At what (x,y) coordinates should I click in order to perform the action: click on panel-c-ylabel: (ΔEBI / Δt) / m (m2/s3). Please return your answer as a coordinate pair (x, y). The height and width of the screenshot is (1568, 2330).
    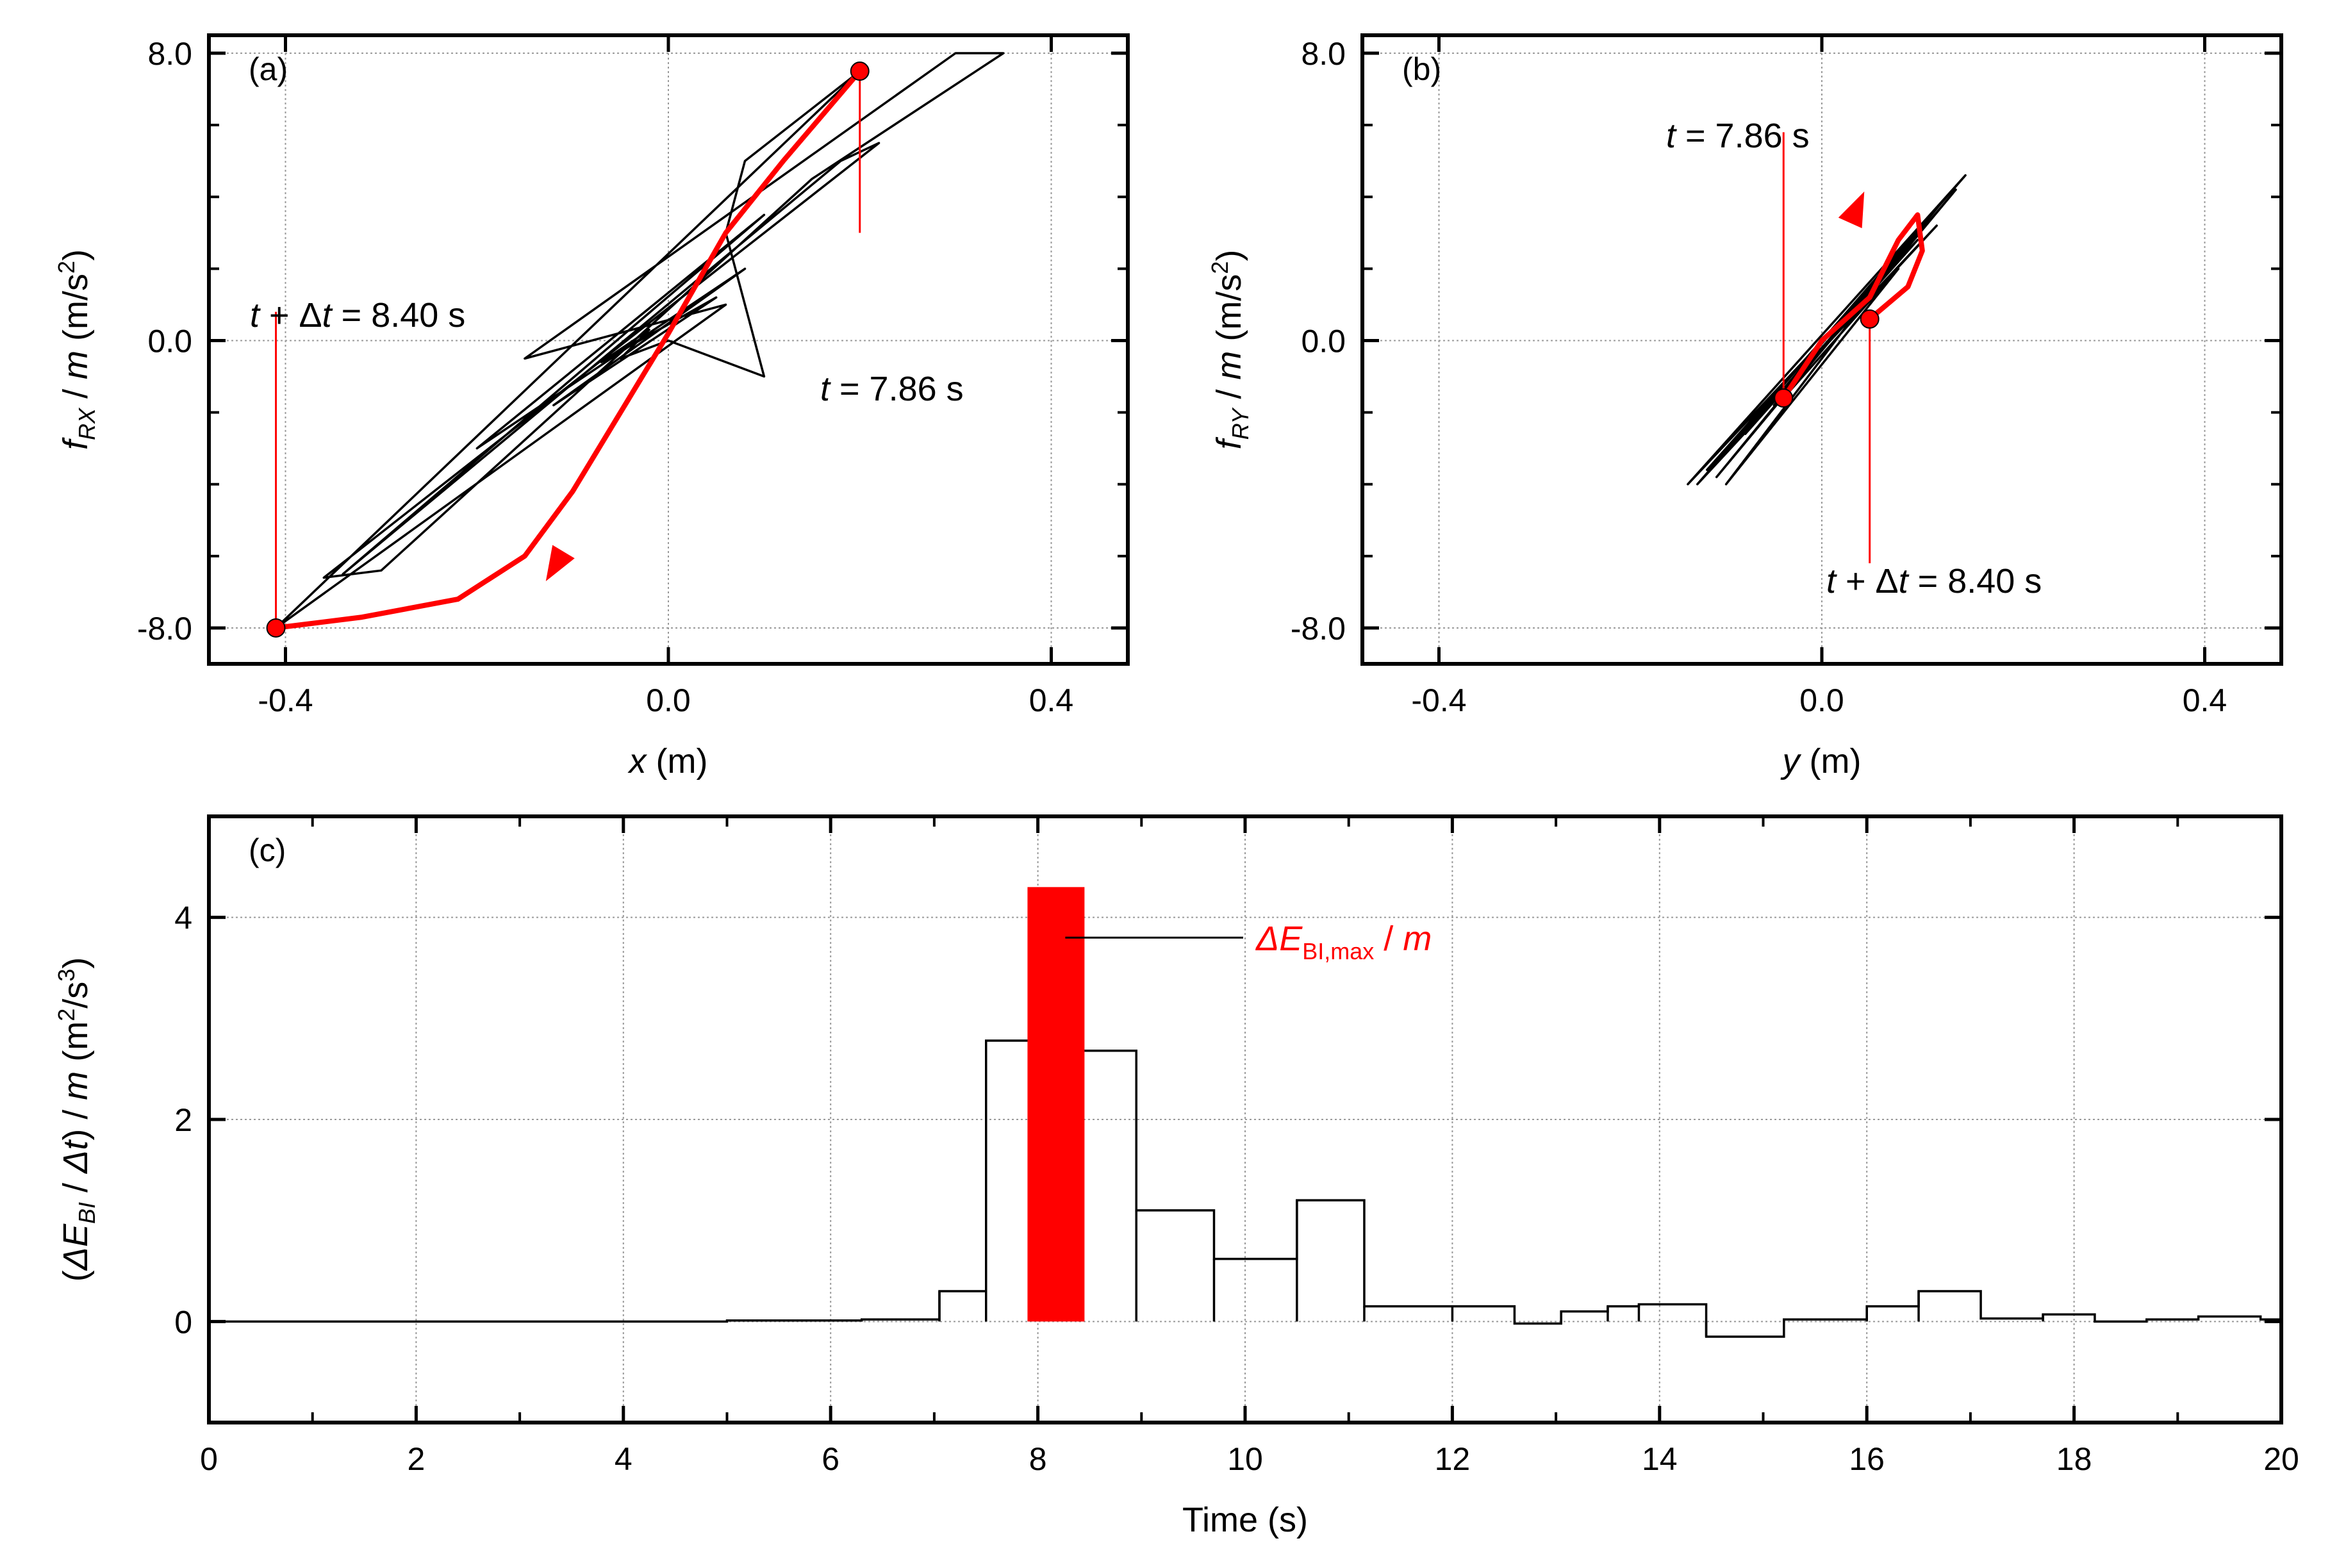
    Looking at the image, I should click on (76, 1119).